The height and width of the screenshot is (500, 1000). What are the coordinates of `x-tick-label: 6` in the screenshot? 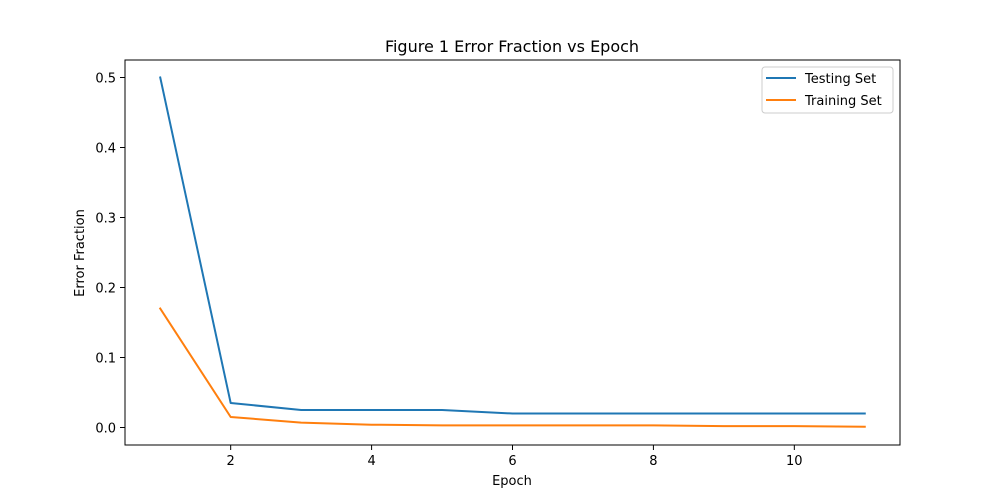 It's located at (512, 461).